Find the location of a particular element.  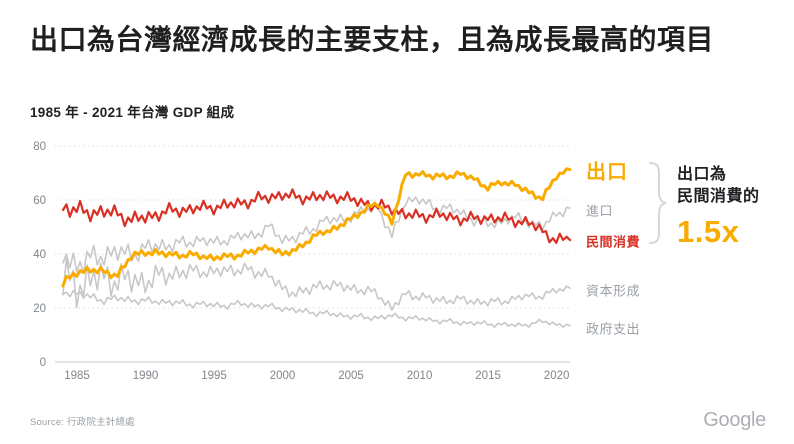

line-進口 is located at coordinates (316, 235).